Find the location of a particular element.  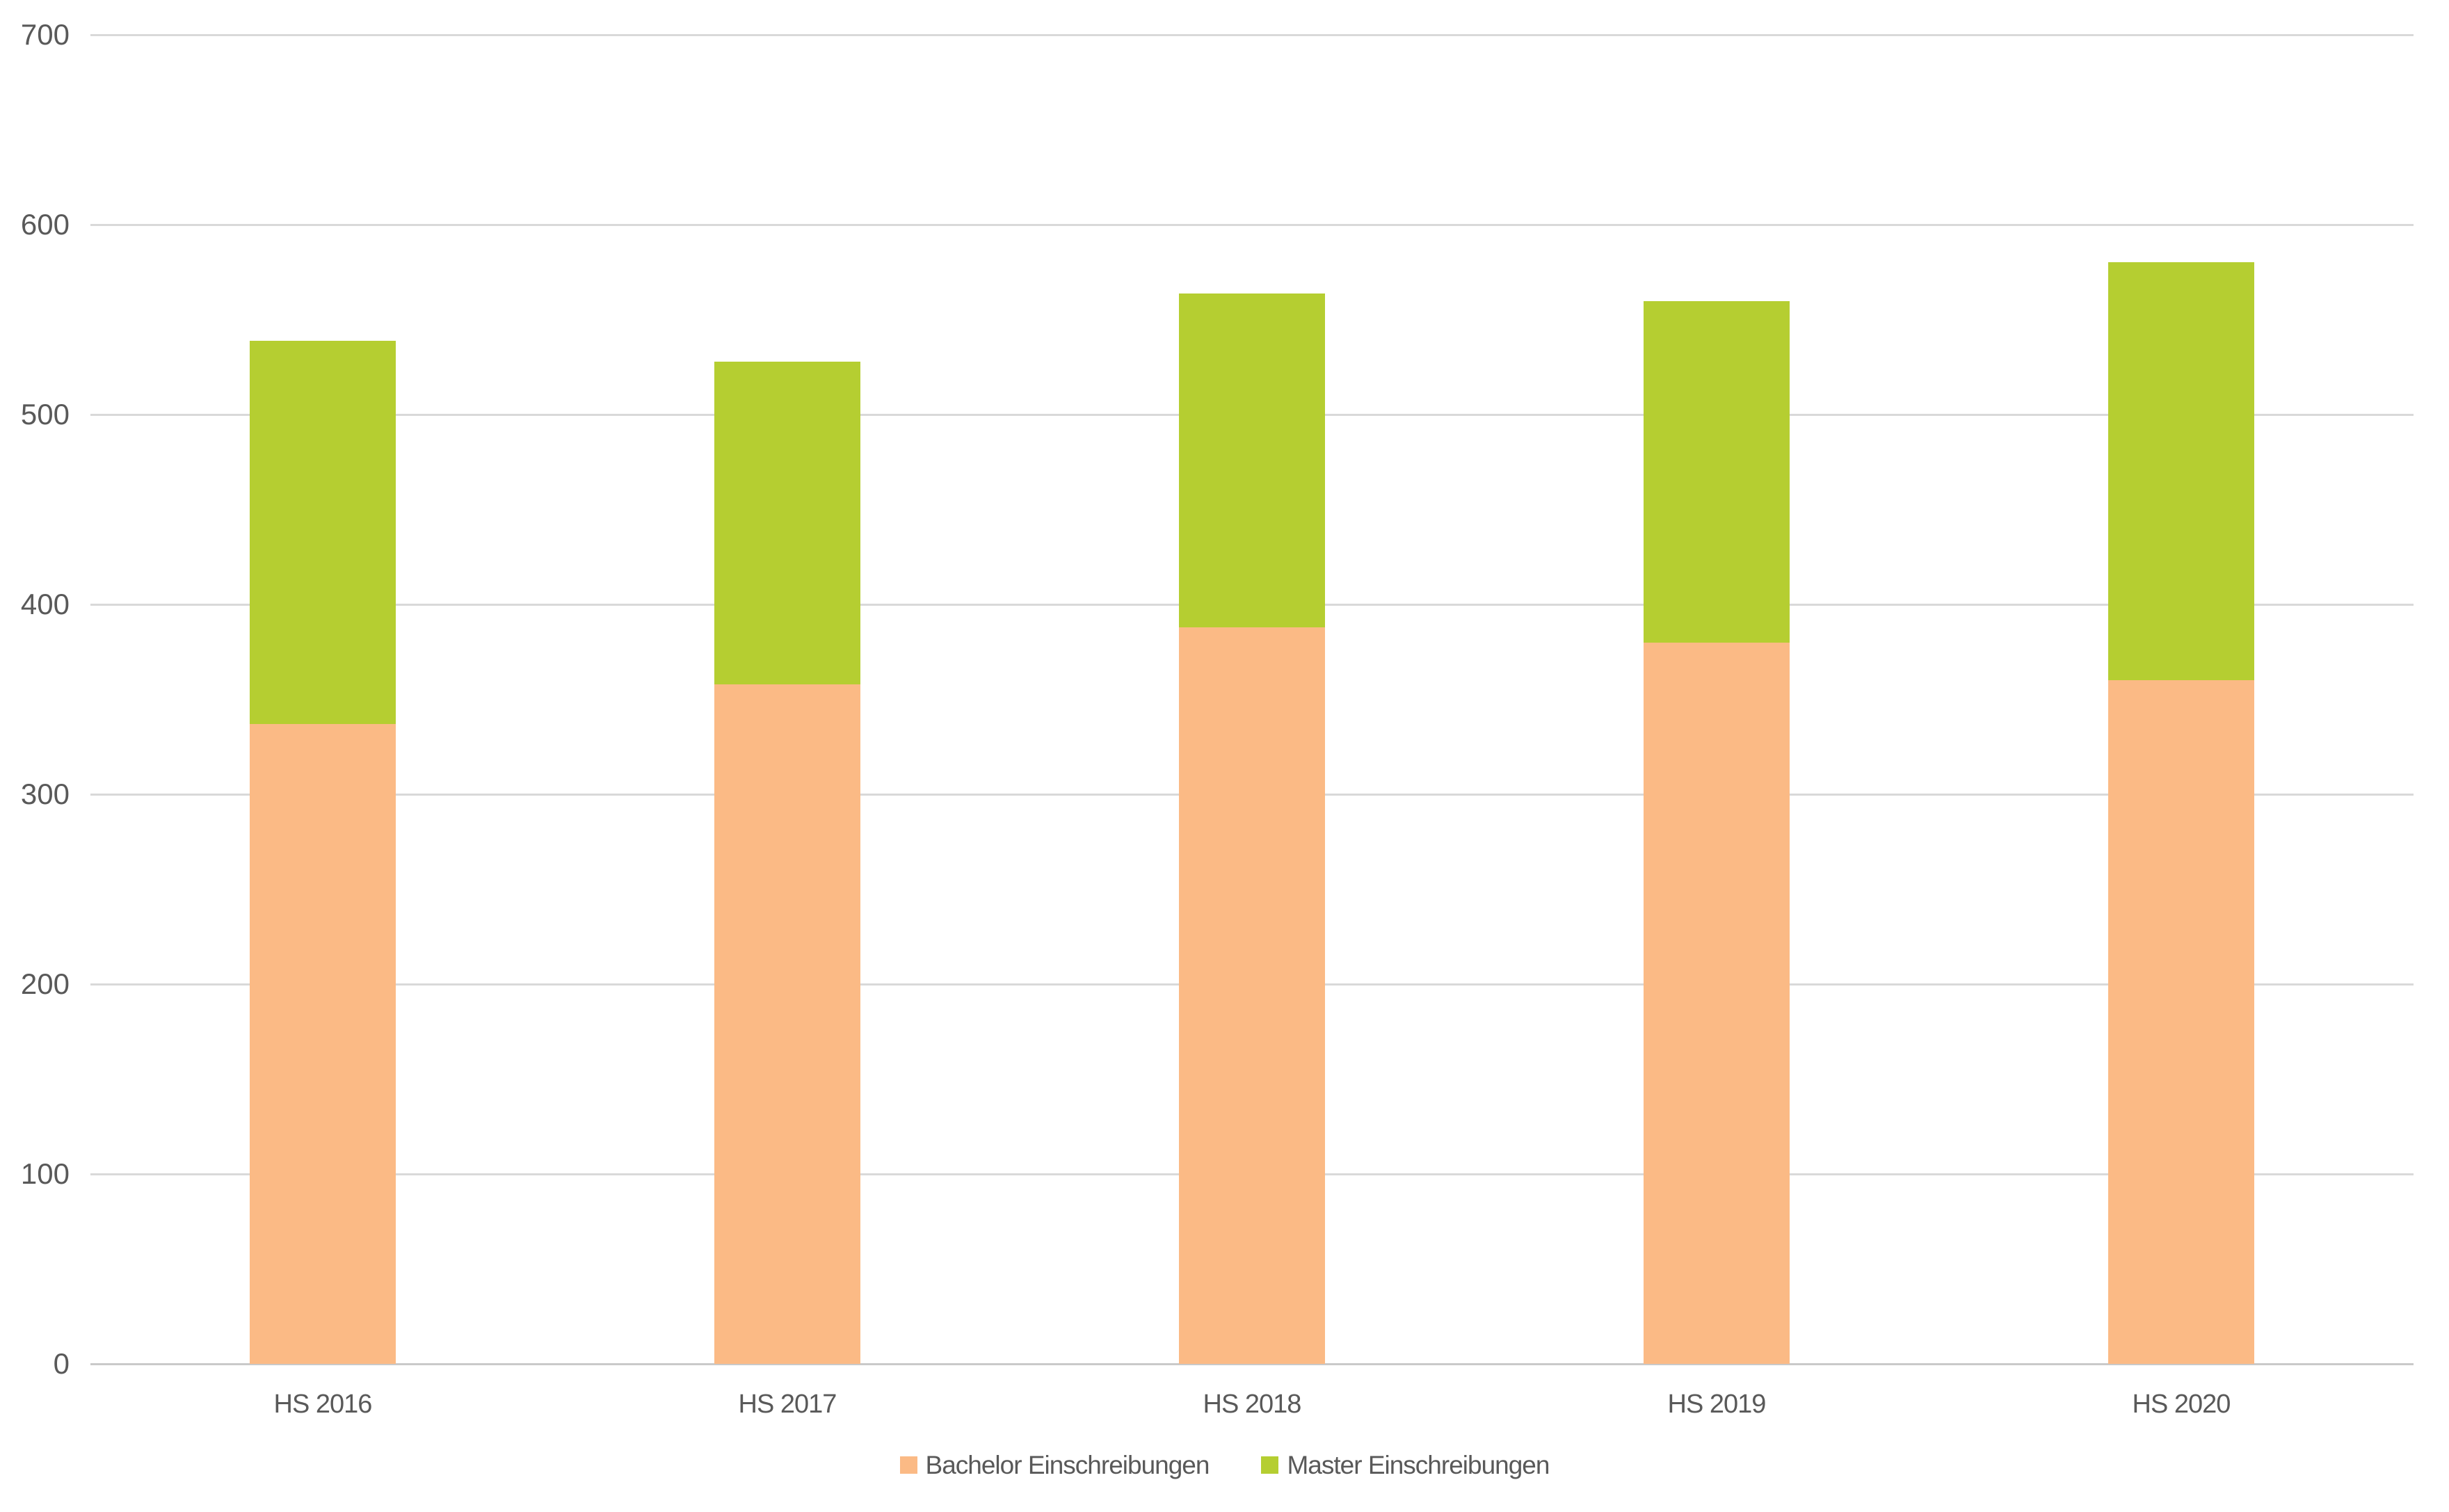

y-tick-label: 100 is located at coordinates (45, 1173).